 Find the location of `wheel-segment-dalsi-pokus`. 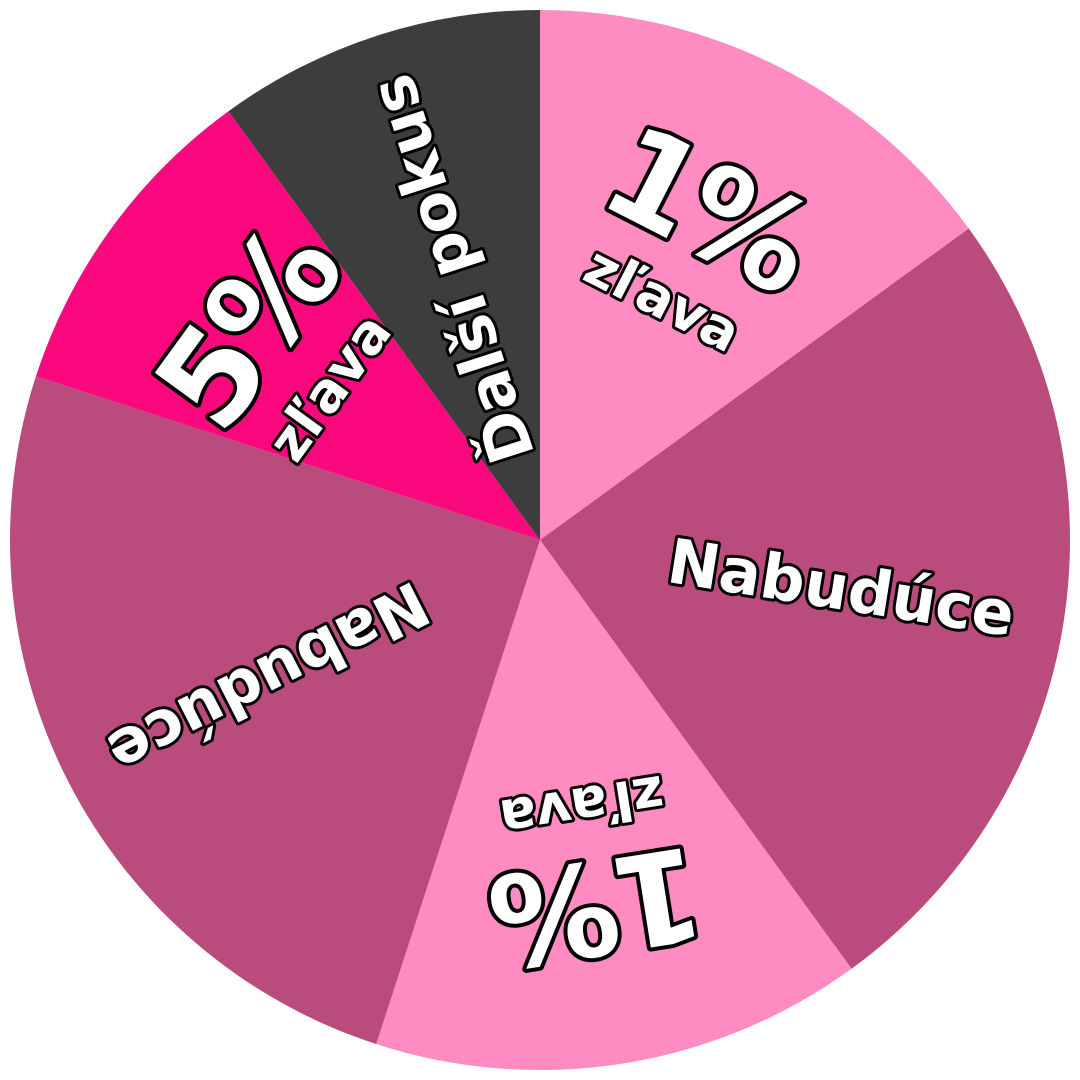

wheel-segment-dalsi-pokus is located at coordinates (384, 275).